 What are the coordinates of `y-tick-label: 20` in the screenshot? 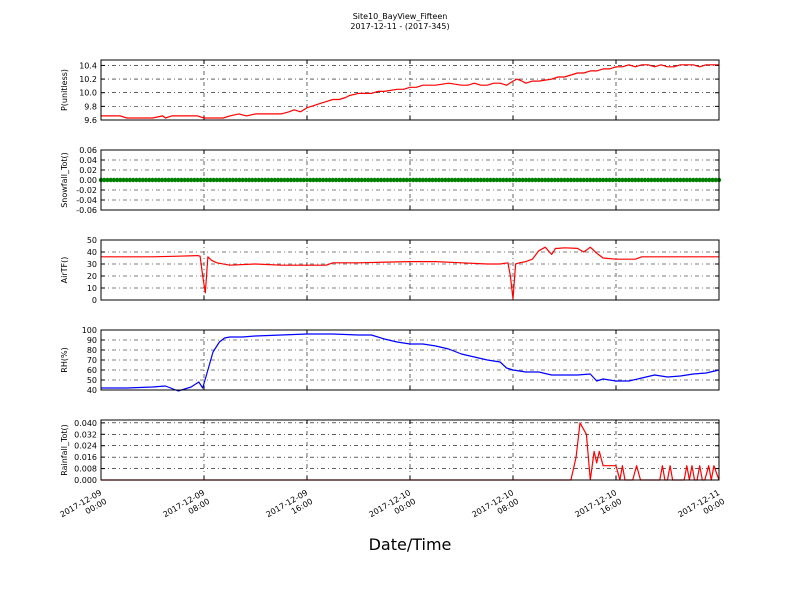 It's located at (92, 276).